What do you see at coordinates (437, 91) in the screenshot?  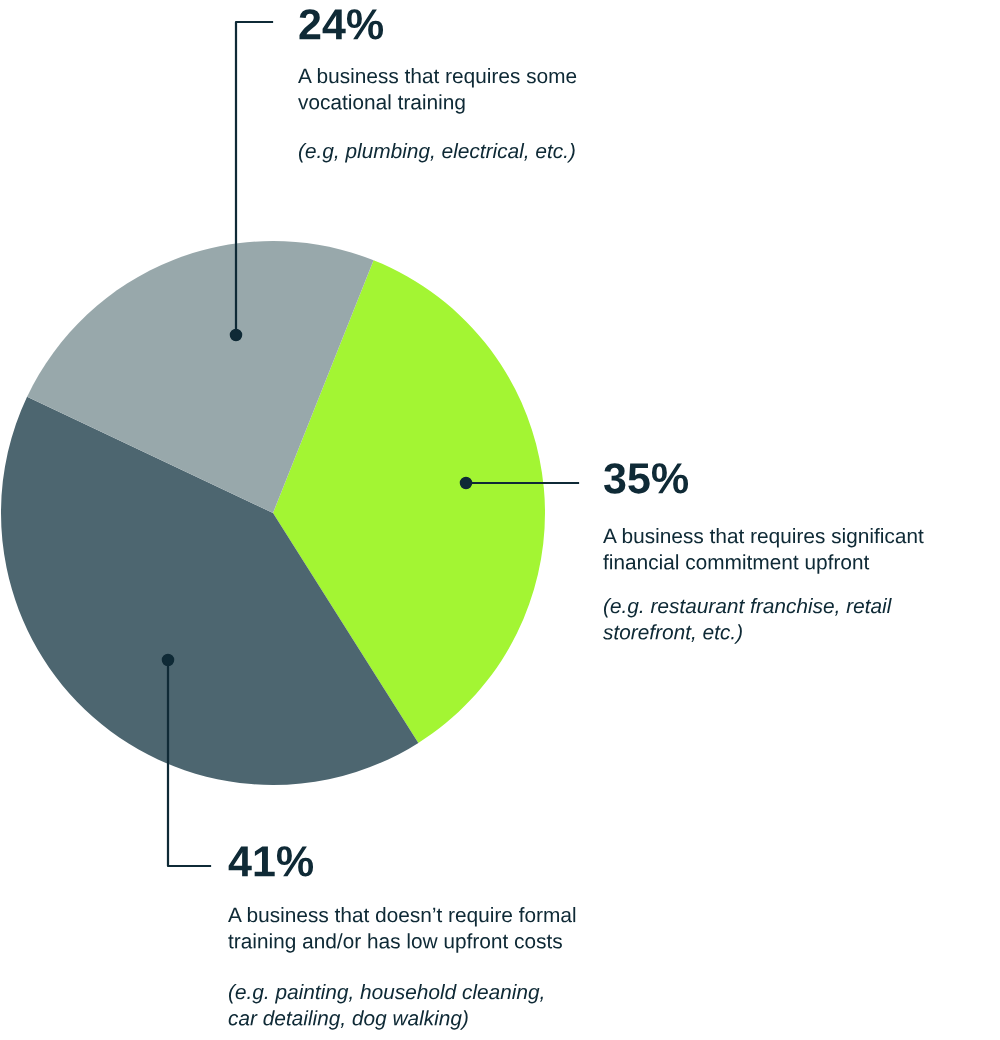 I see `slice-label: A business that requires some vocational training` at bounding box center [437, 91].